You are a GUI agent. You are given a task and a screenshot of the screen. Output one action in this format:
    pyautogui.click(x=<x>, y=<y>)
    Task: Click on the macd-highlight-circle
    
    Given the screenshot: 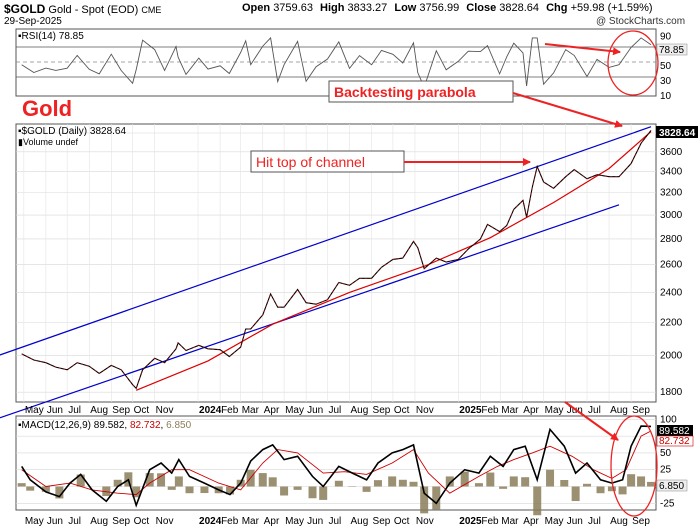 What is the action you would take?
    pyautogui.click(x=634, y=466)
    